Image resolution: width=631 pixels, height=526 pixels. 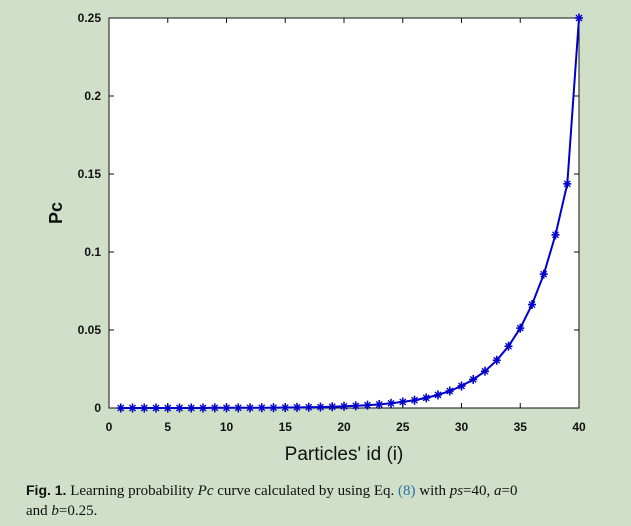 What do you see at coordinates (78, 511) in the screenshot?
I see `caption-text: =0.25.` at bounding box center [78, 511].